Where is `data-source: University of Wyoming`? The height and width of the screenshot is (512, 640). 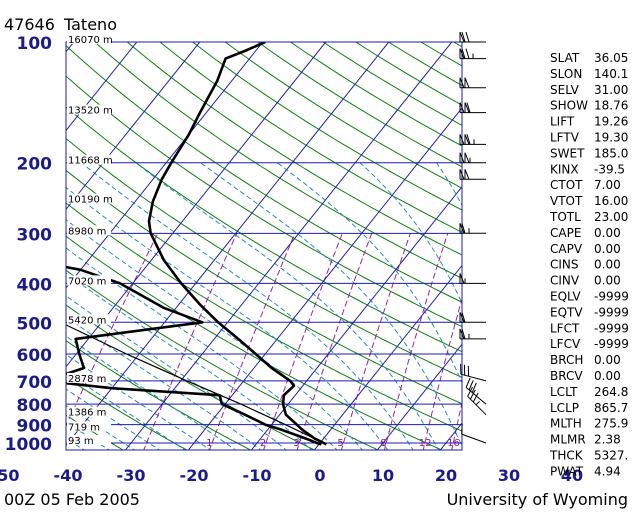
data-source: University of Wyoming is located at coordinates (537, 499).